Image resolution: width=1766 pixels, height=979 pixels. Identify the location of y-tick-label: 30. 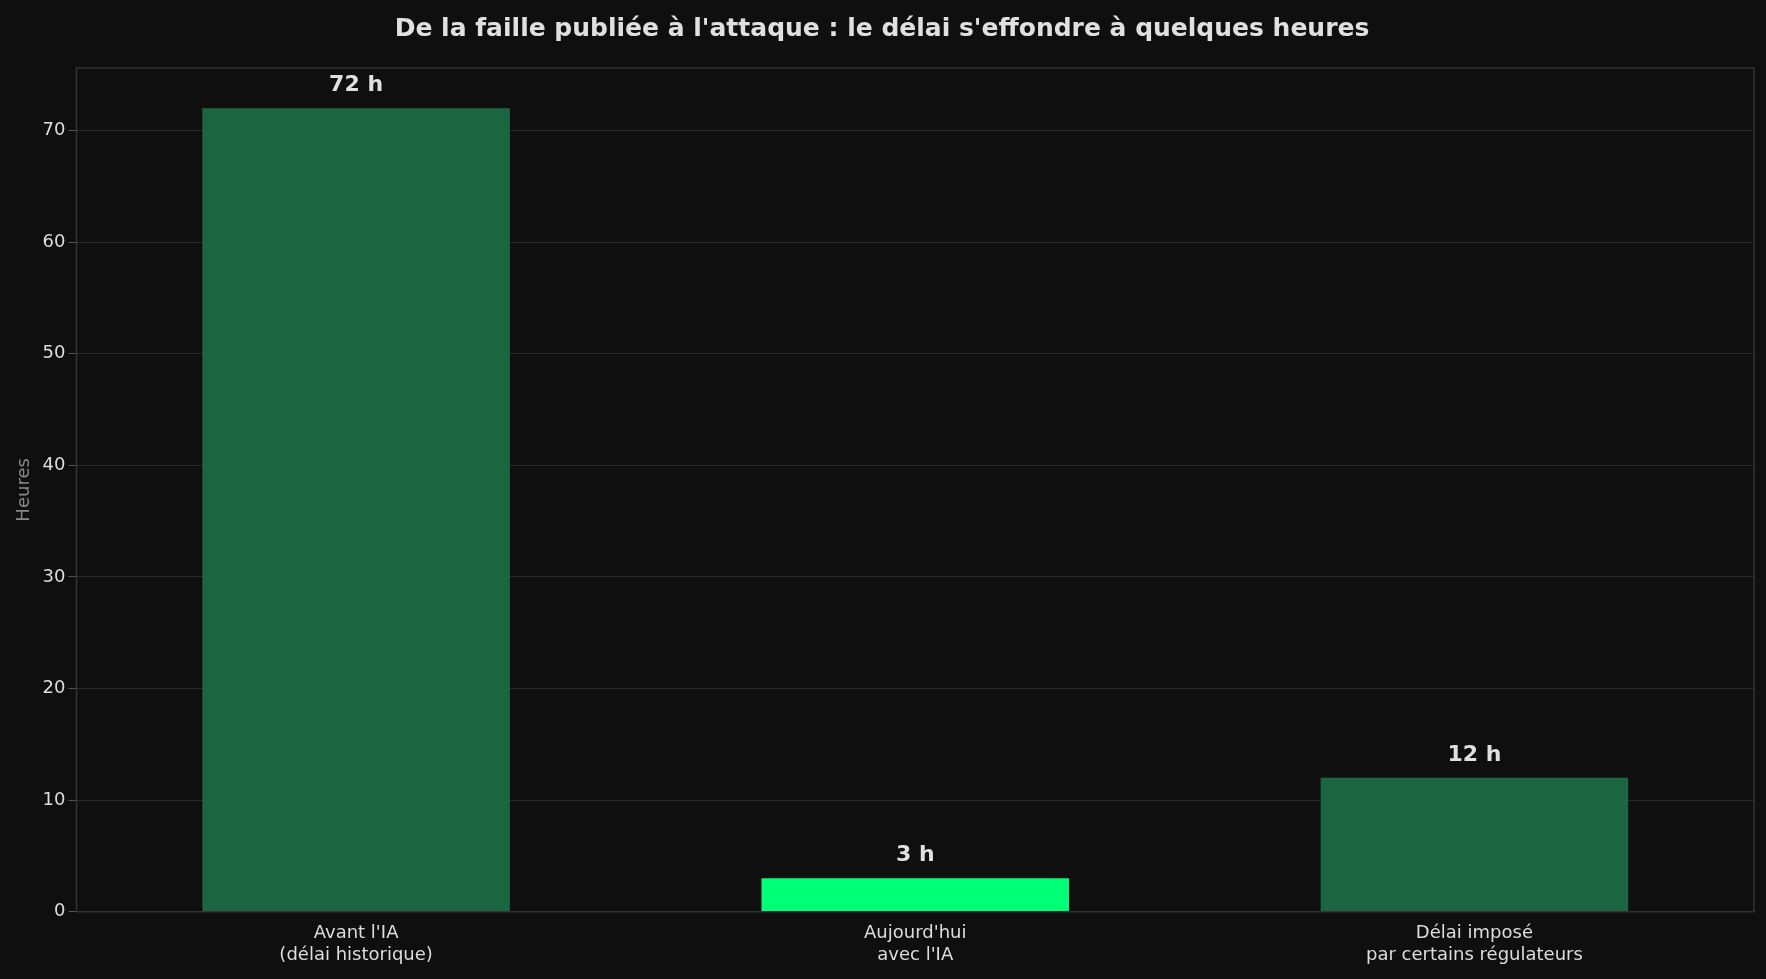
(54, 575).